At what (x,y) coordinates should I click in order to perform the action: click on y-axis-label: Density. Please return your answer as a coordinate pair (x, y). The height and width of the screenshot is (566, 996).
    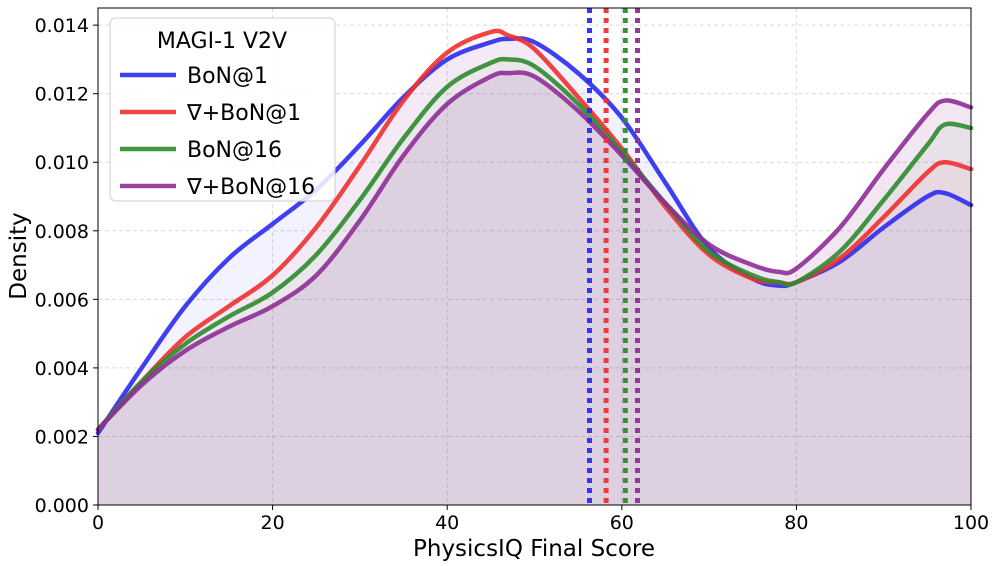
    Looking at the image, I should click on (19, 255).